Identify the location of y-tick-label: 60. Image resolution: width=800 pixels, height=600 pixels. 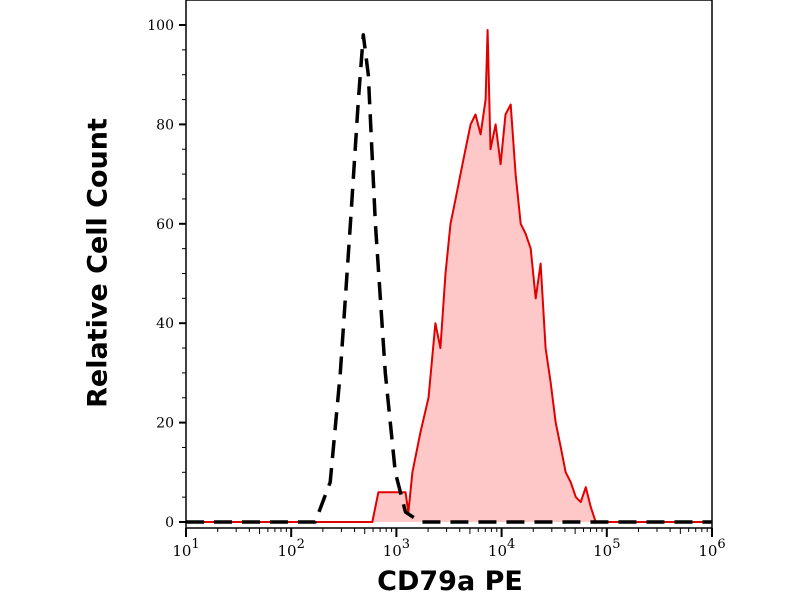
(165, 225).